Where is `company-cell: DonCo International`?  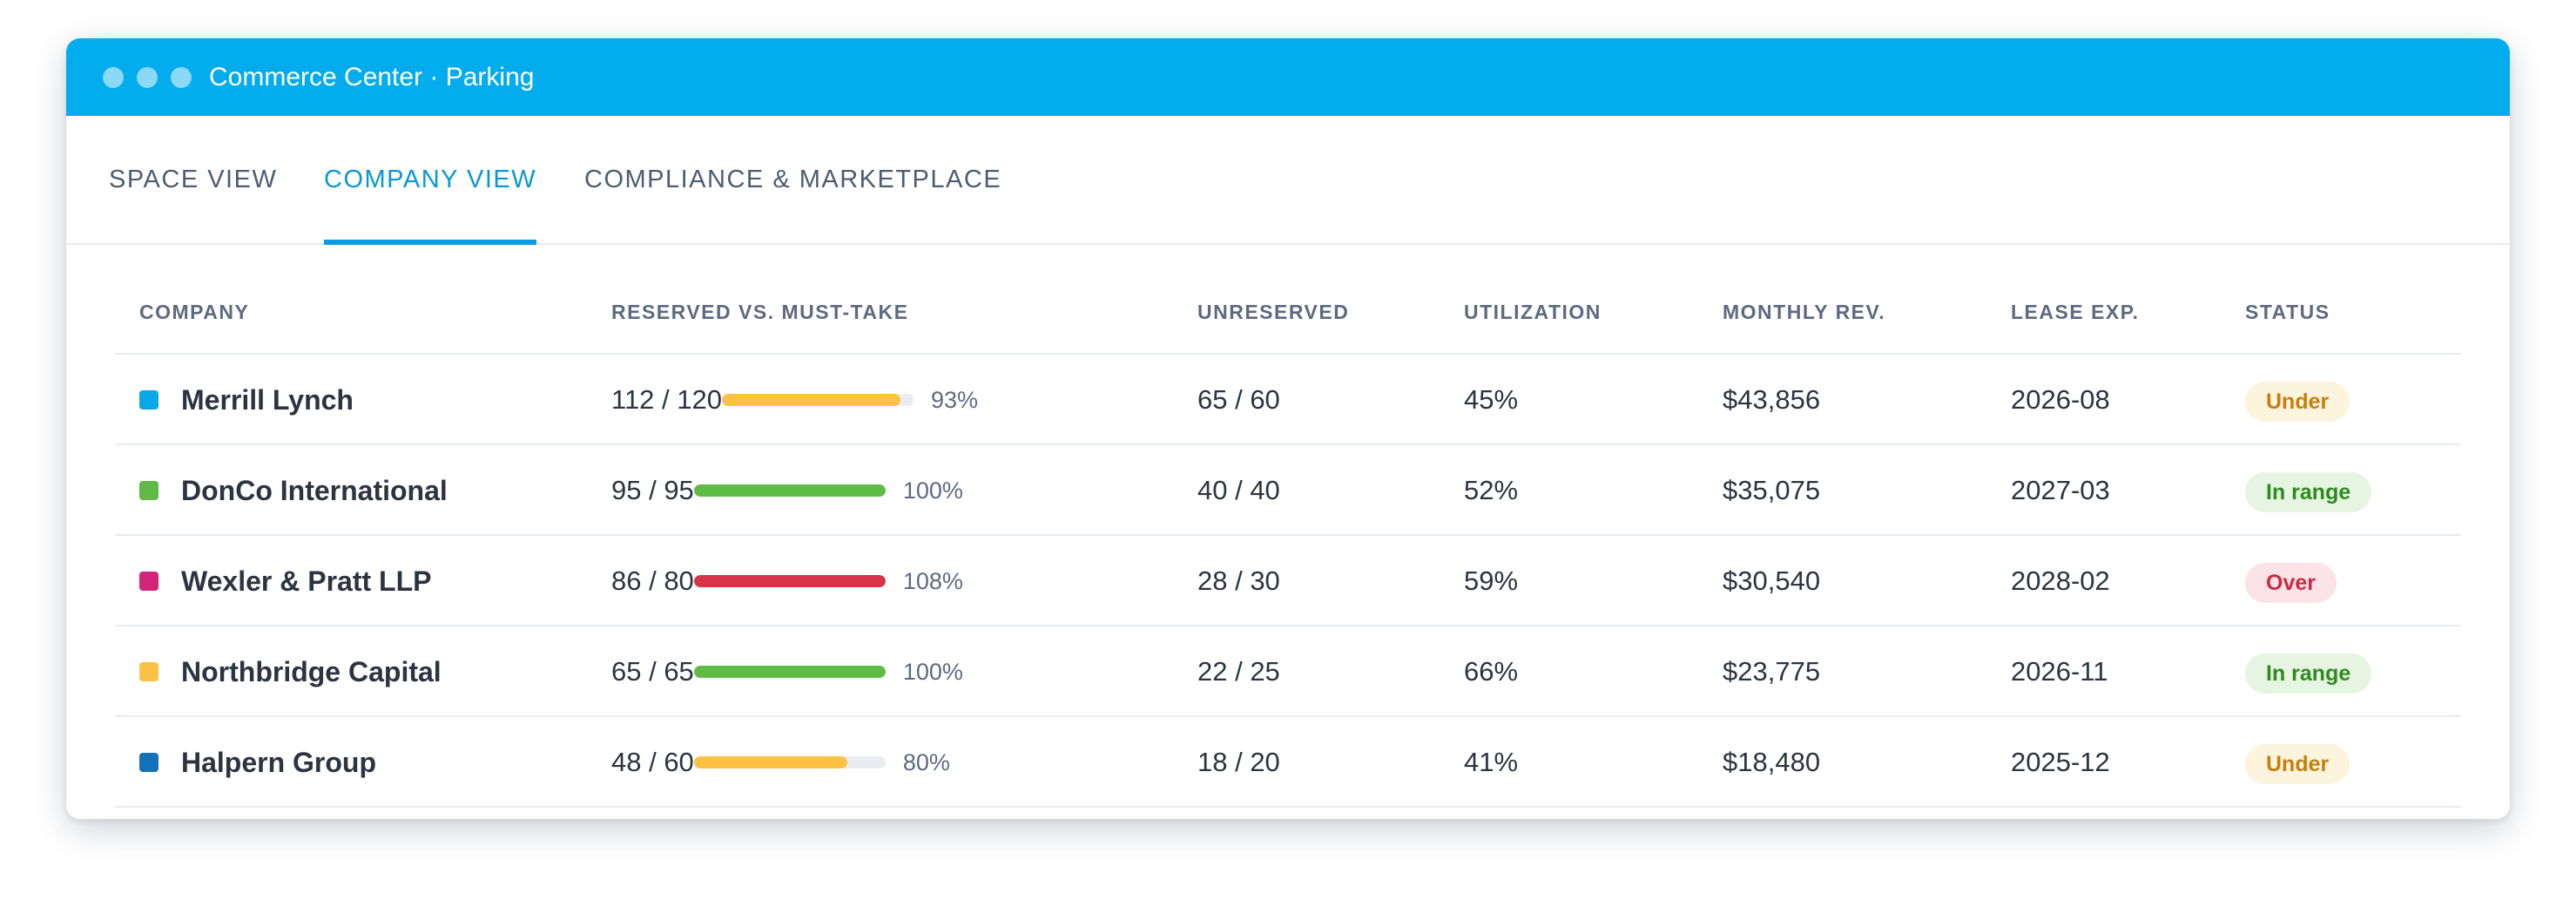
company-cell: DonCo International is located at coordinates (293, 490).